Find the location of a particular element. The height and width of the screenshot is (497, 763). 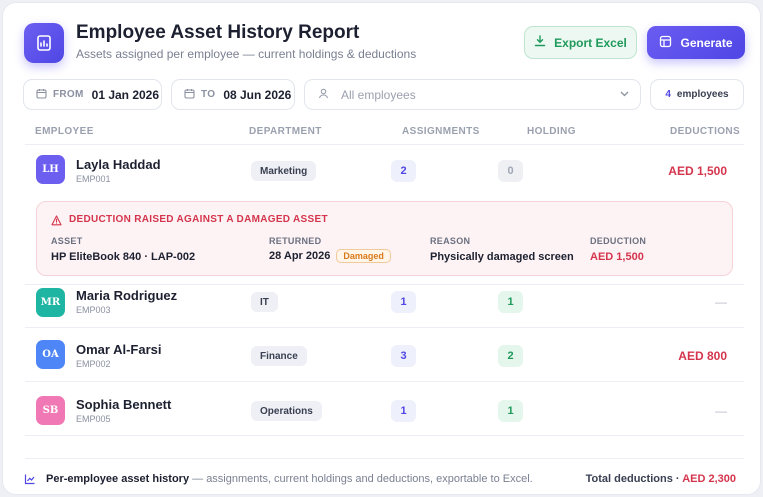

avatar: MR is located at coordinates (50, 302).